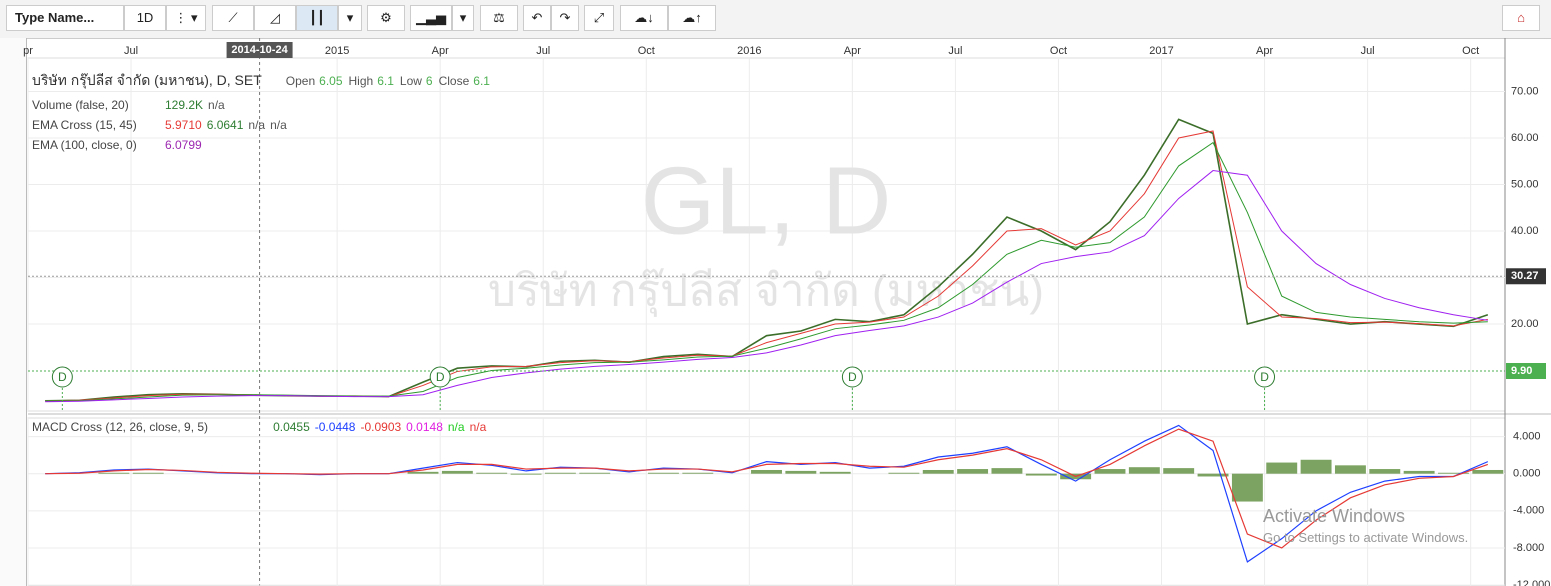 The width and height of the screenshot is (1551, 586). I want to click on y-tick-label: -8.000, so click(1528, 548).